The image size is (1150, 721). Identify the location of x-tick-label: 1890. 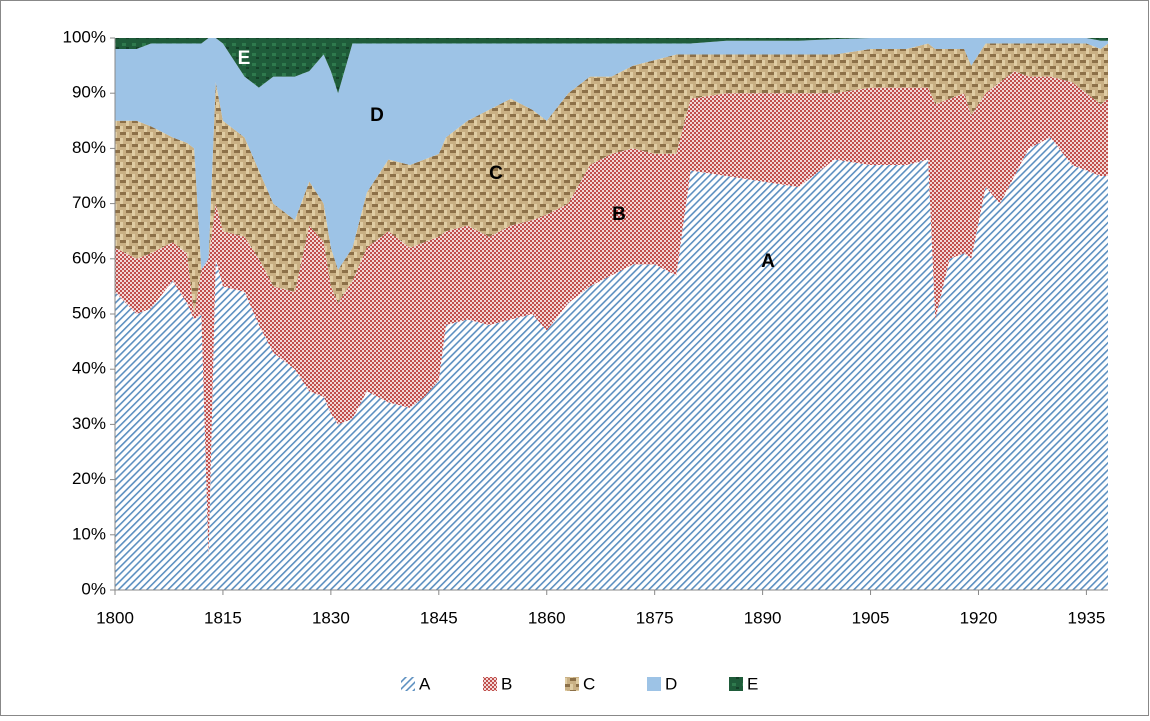
(763, 617).